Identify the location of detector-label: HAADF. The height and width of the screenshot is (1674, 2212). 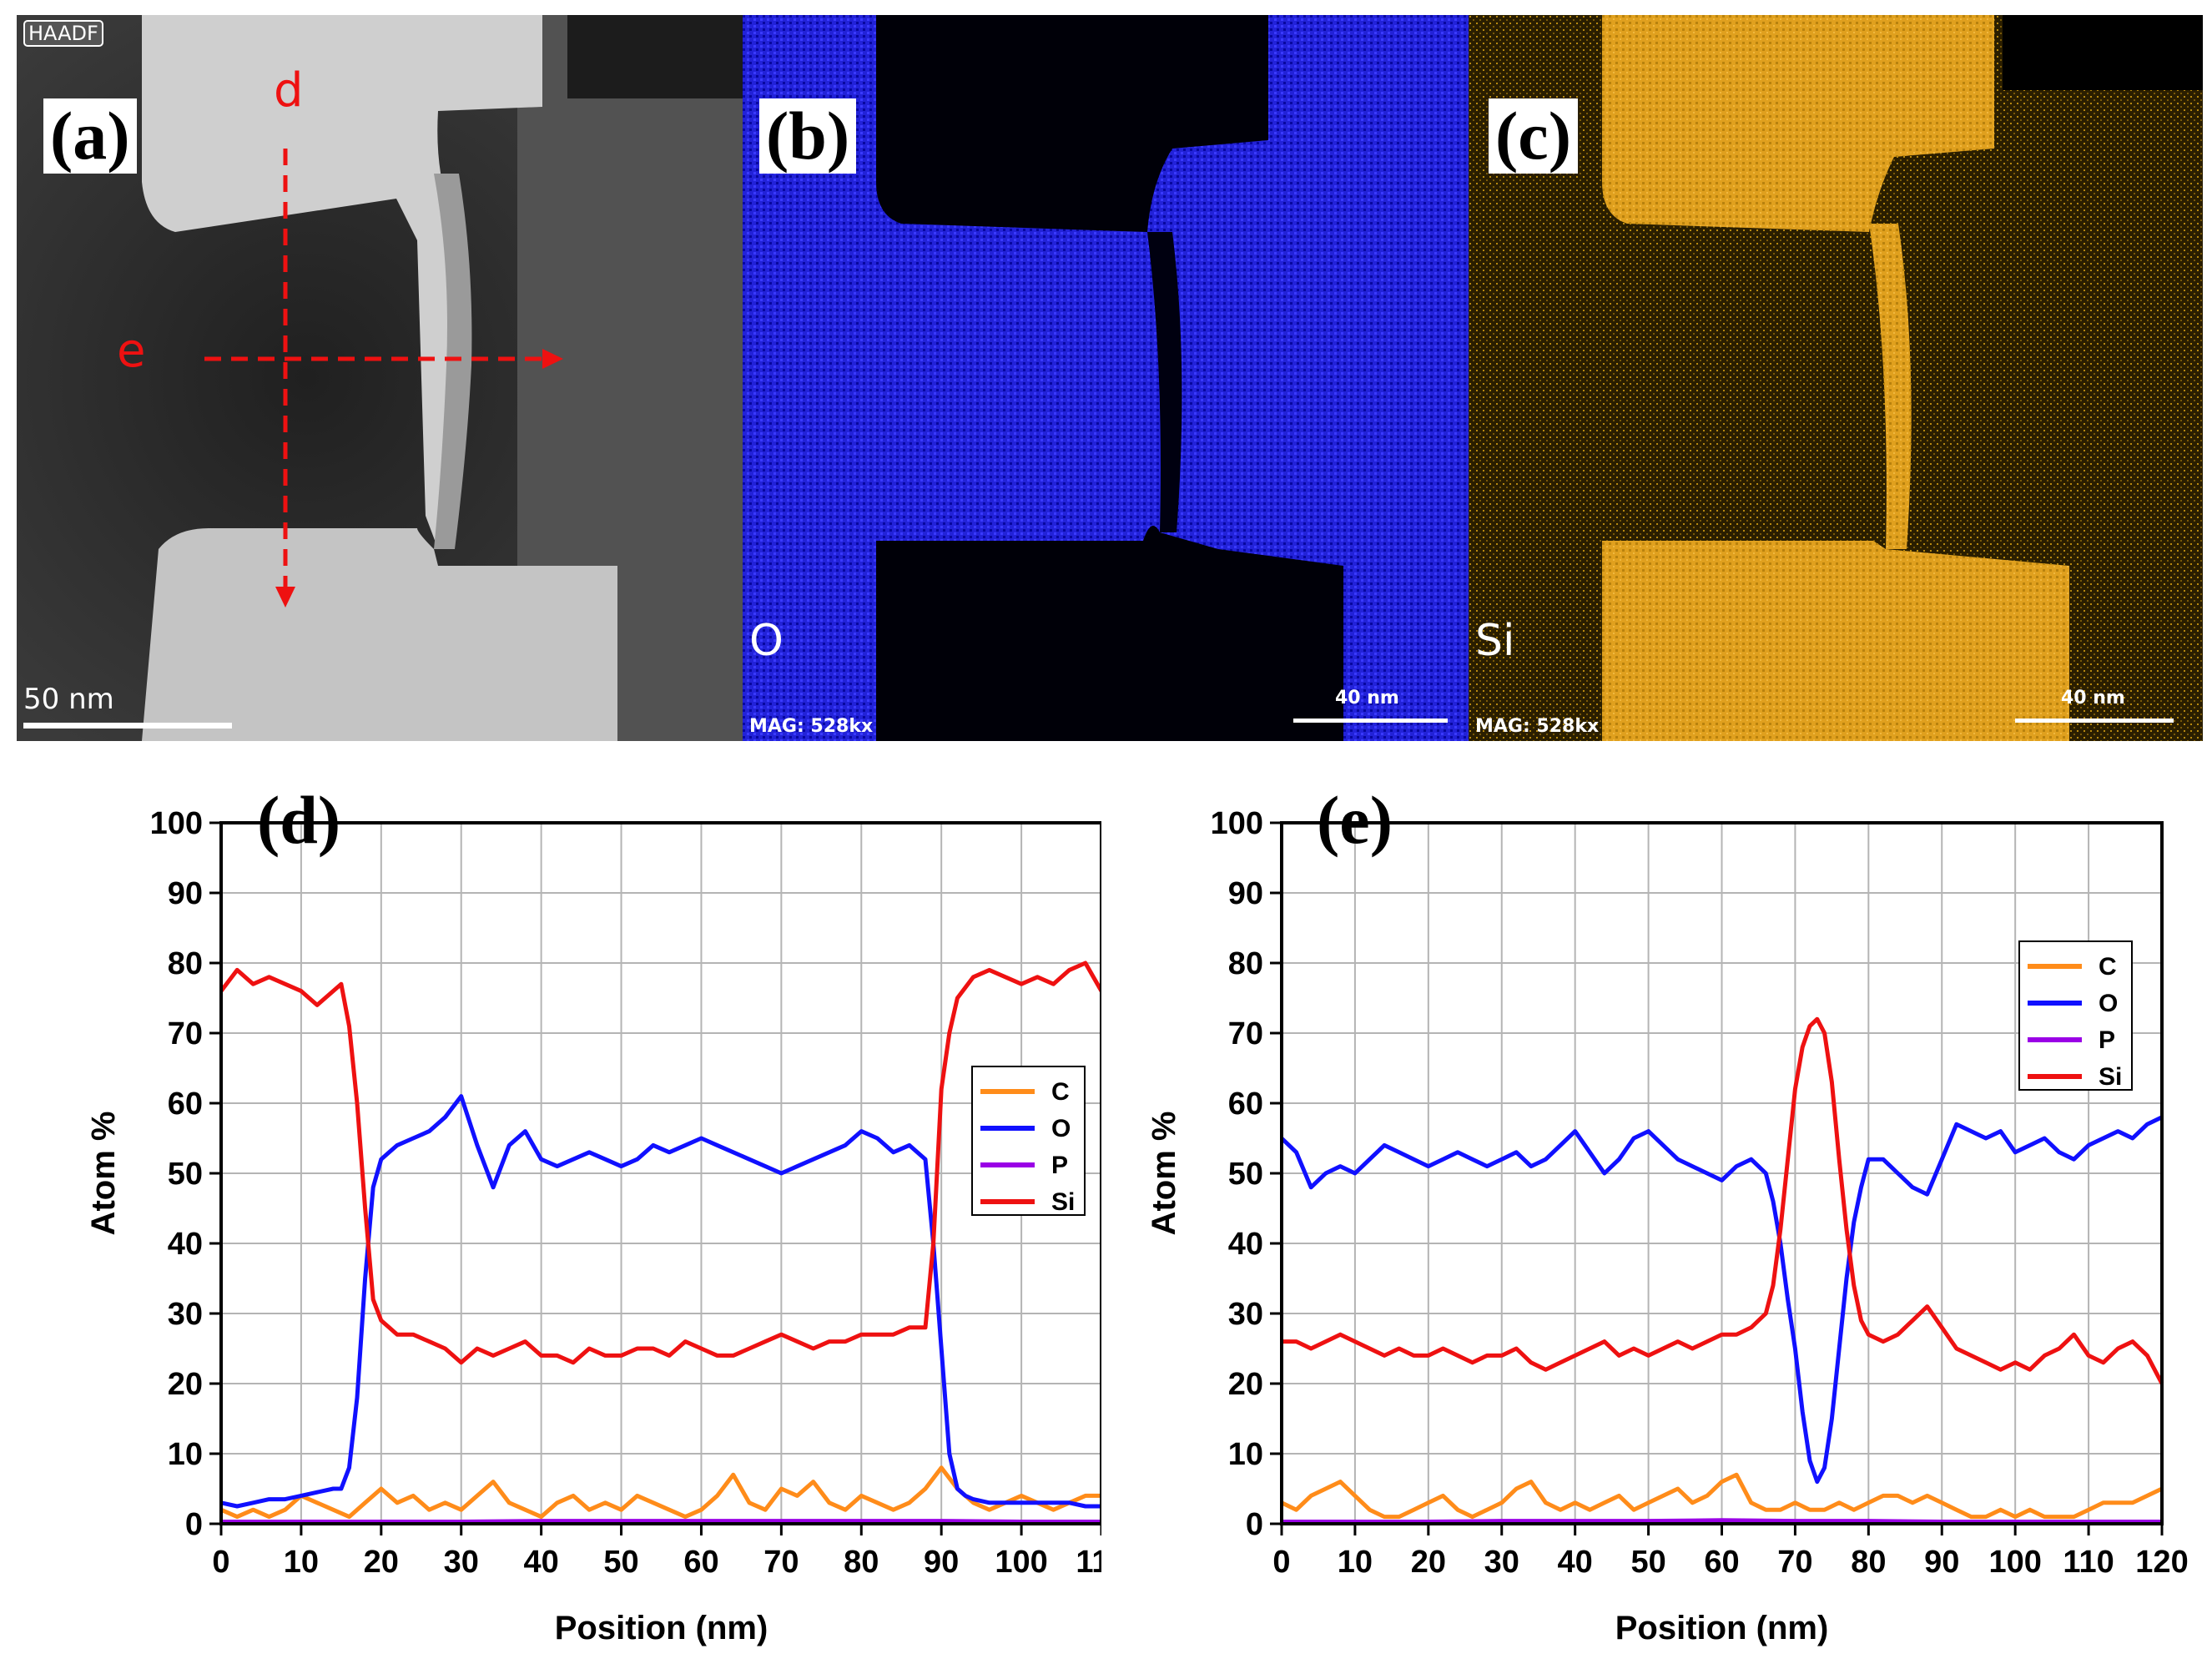
(63, 33).